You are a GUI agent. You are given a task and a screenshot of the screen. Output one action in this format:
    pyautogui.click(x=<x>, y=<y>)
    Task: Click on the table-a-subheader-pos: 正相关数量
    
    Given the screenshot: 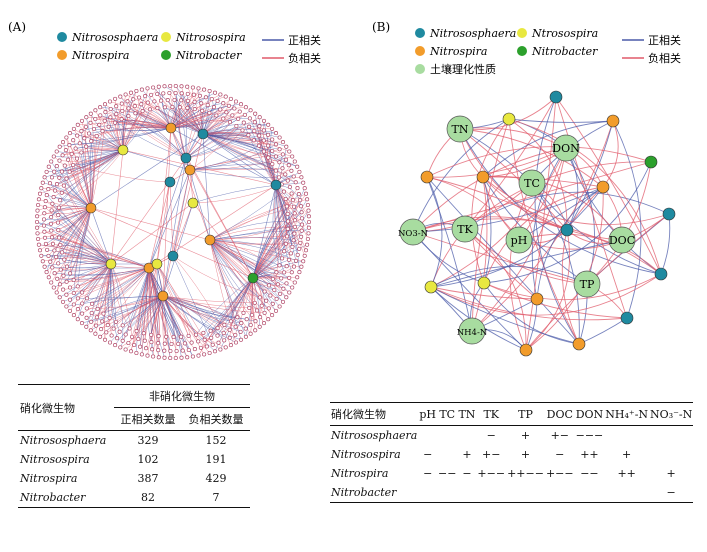 What is the action you would take?
    pyautogui.click(x=148, y=419)
    